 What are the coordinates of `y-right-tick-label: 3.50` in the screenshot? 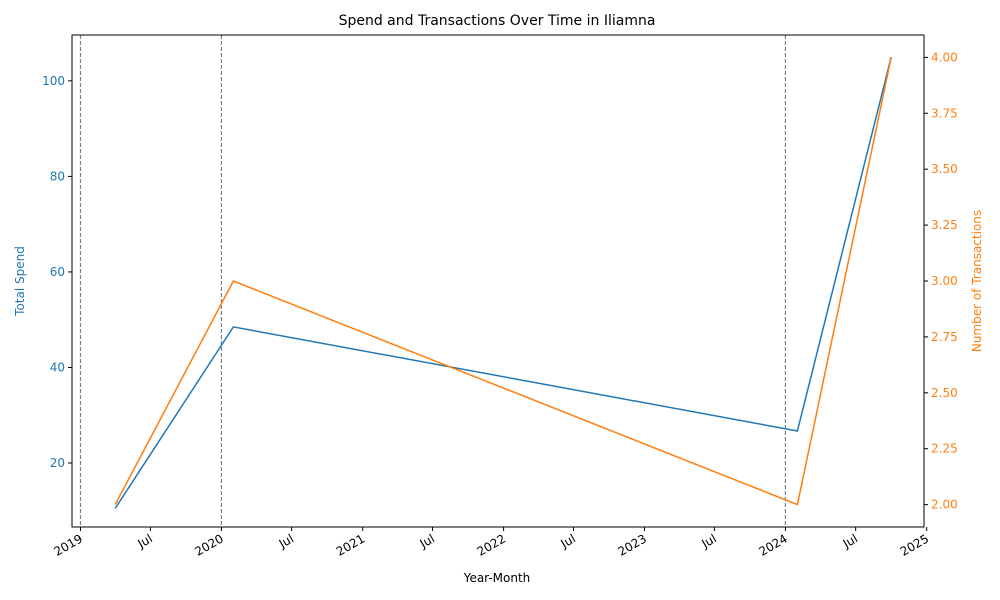 It's located at (944, 169).